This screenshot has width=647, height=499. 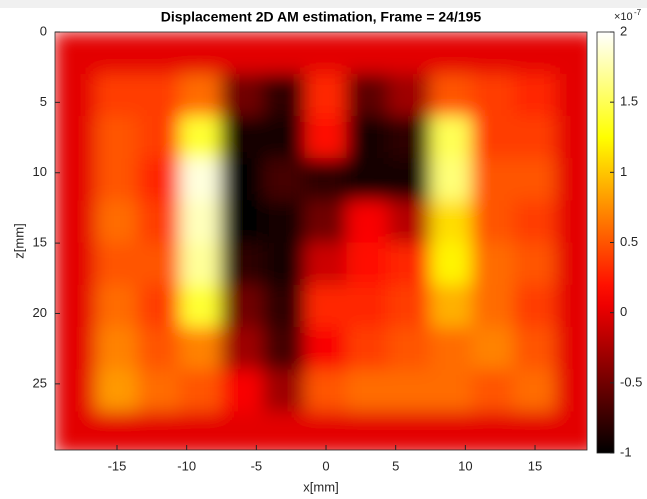 What do you see at coordinates (323, 4) in the screenshot?
I see `toolbar-strip` at bounding box center [323, 4].